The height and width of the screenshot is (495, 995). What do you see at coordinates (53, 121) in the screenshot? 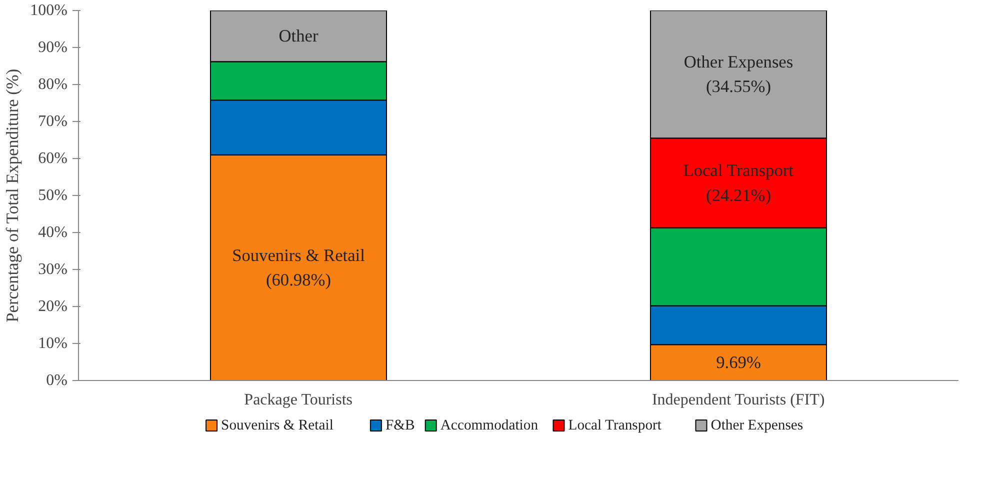
I see `y-tick-label: 70%` at bounding box center [53, 121].